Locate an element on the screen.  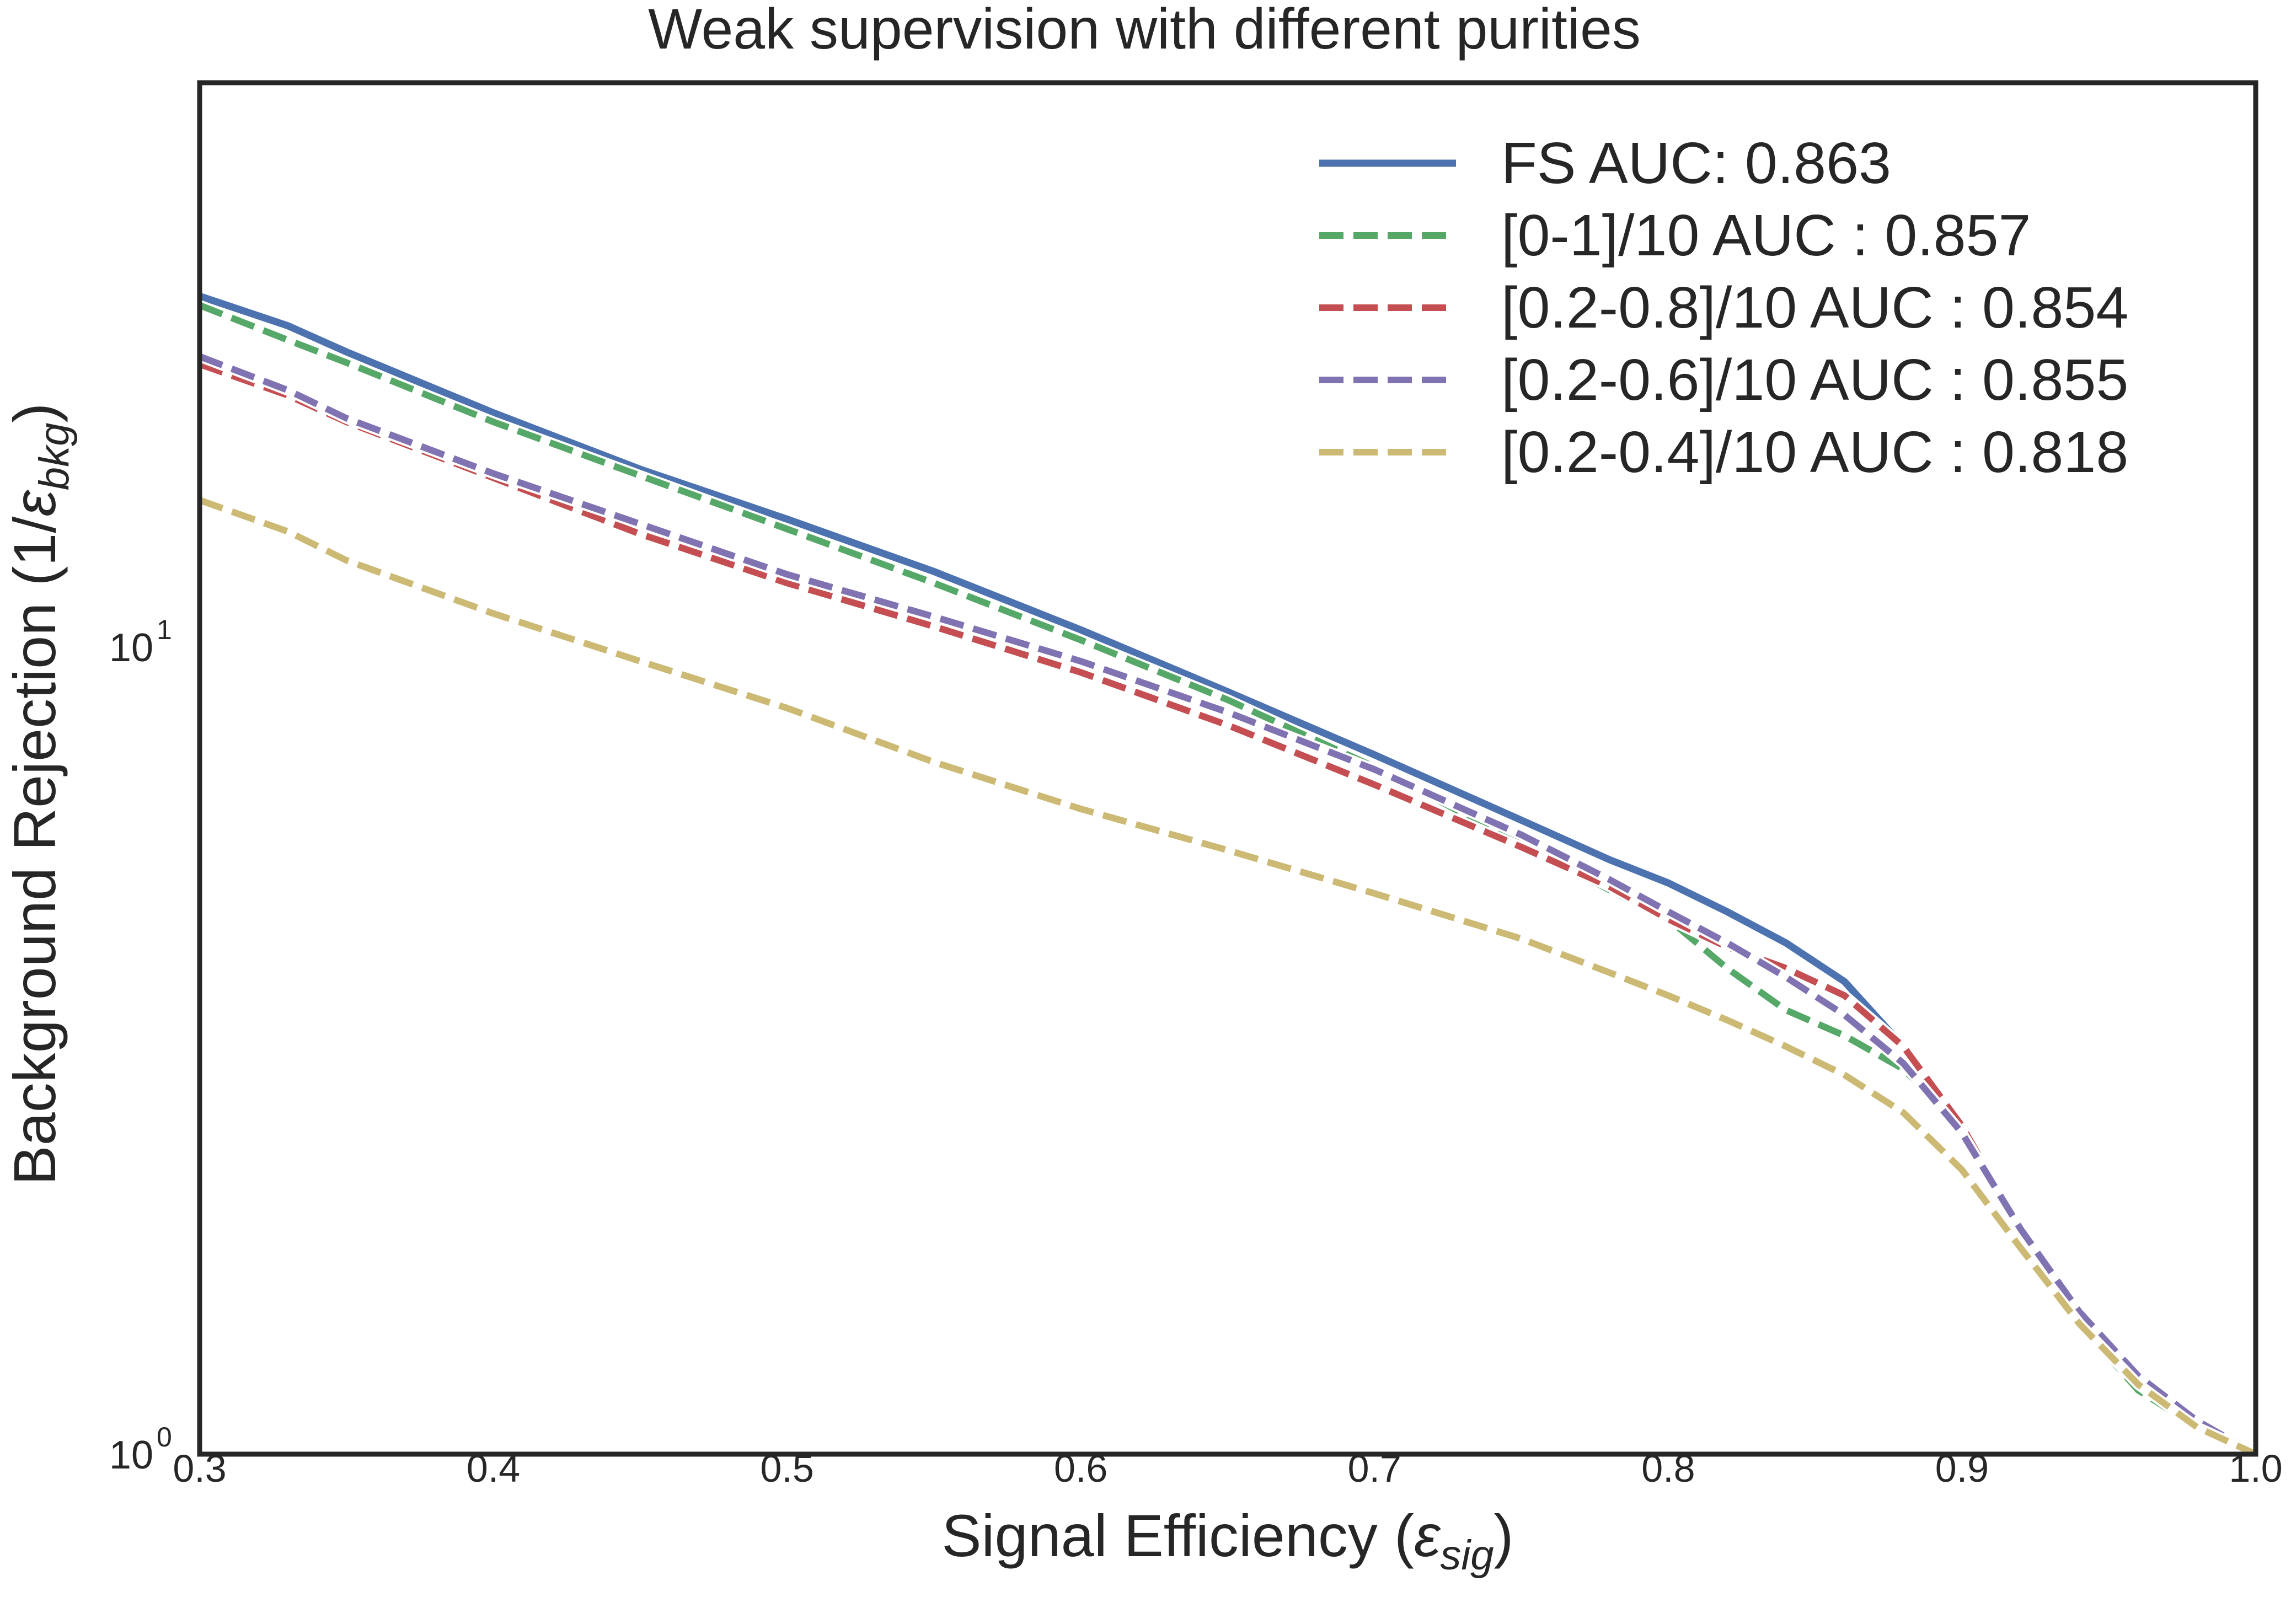
y-tick-exponent-0: 0 is located at coordinates (165, 1437).